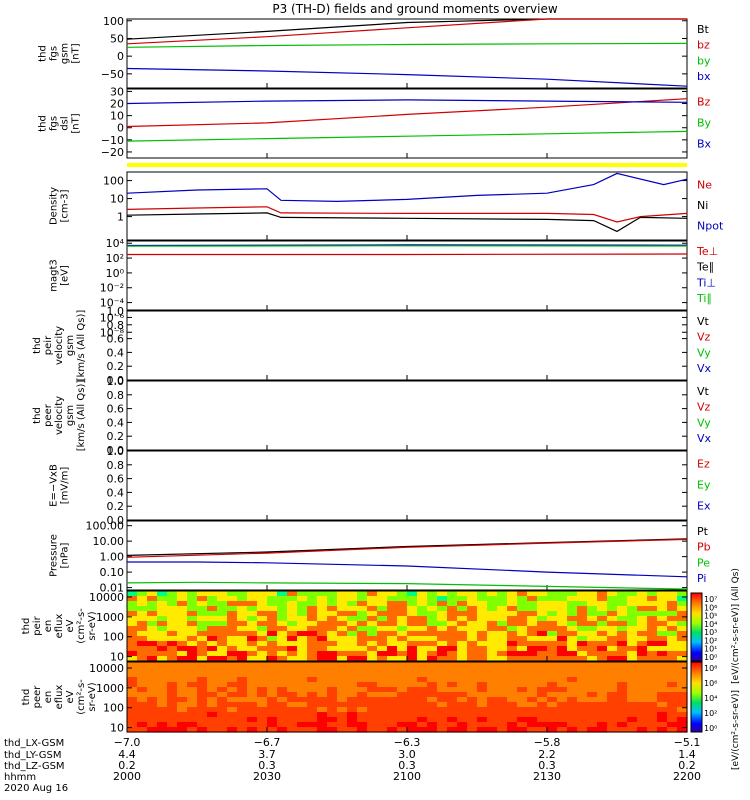  I want to click on series-bz, so click(406, 31).